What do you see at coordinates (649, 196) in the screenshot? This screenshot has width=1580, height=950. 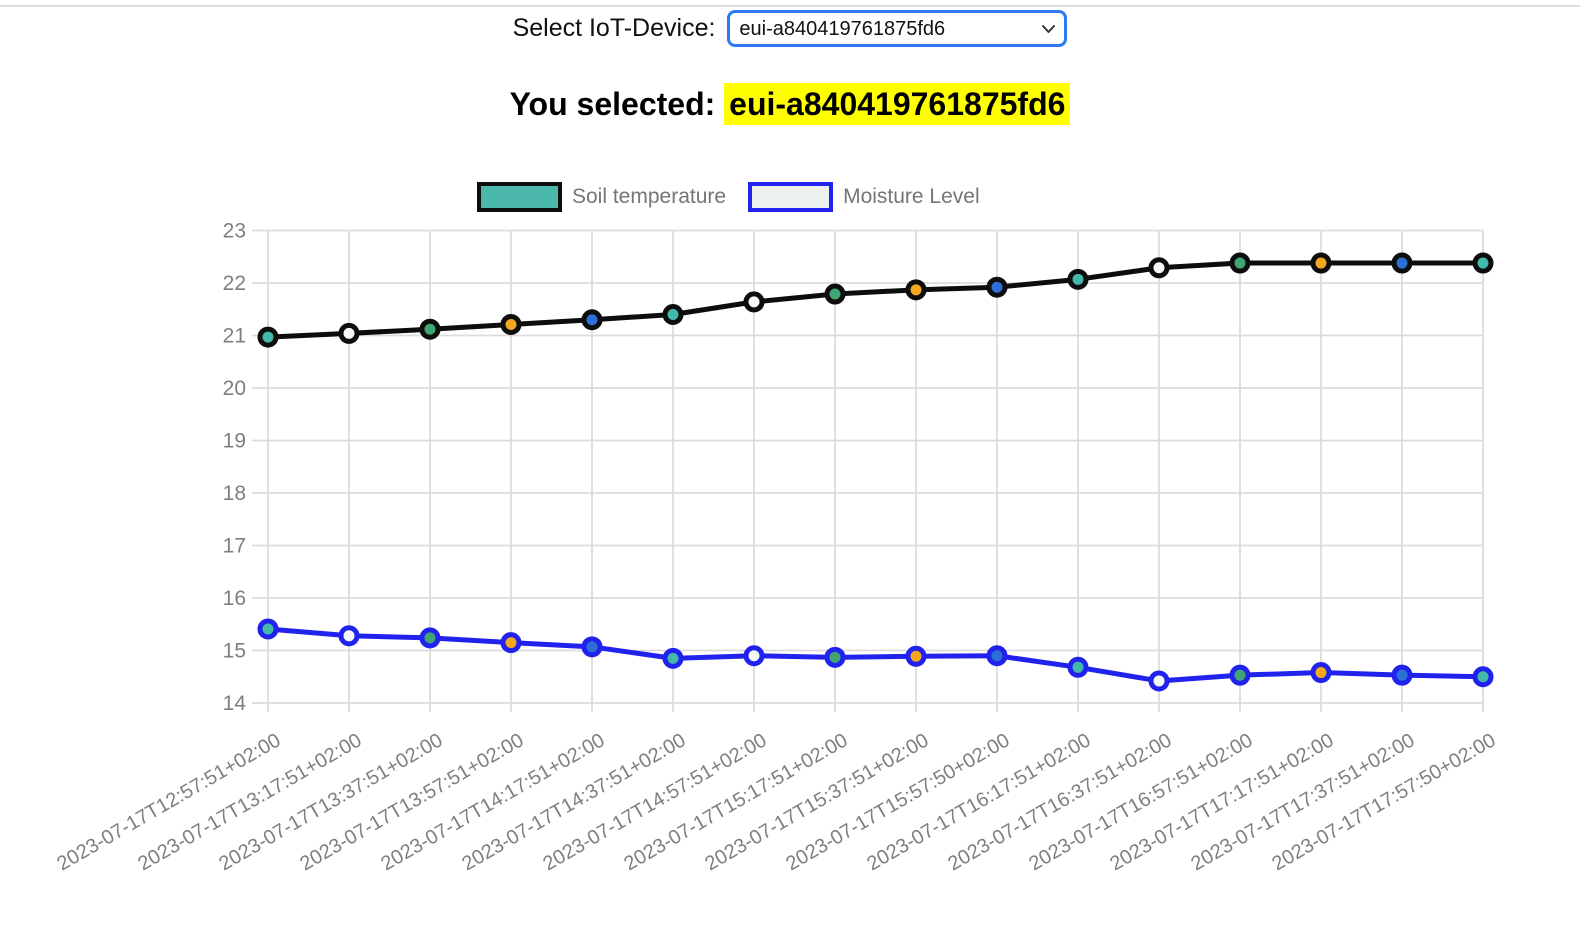 I see `legend-label-soil-temperature: Soil temperature` at bounding box center [649, 196].